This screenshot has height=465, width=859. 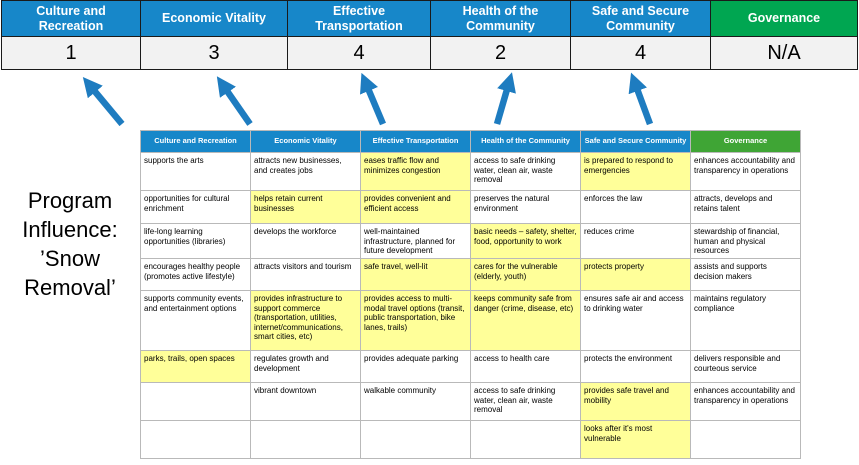 What do you see at coordinates (196, 172) in the screenshot?
I see `matrix-cell: supports the arts` at bounding box center [196, 172].